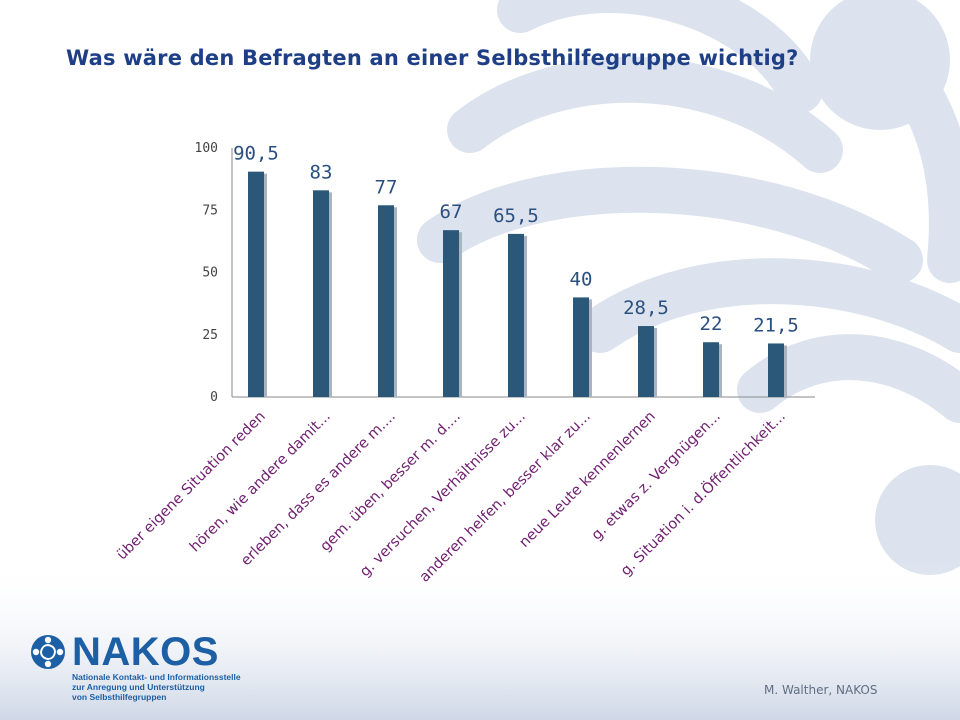 Image resolution: width=960 pixels, height=720 pixels. What do you see at coordinates (451, 212) in the screenshot?
I see `value-label: 67` at bounding box center [451, 212].